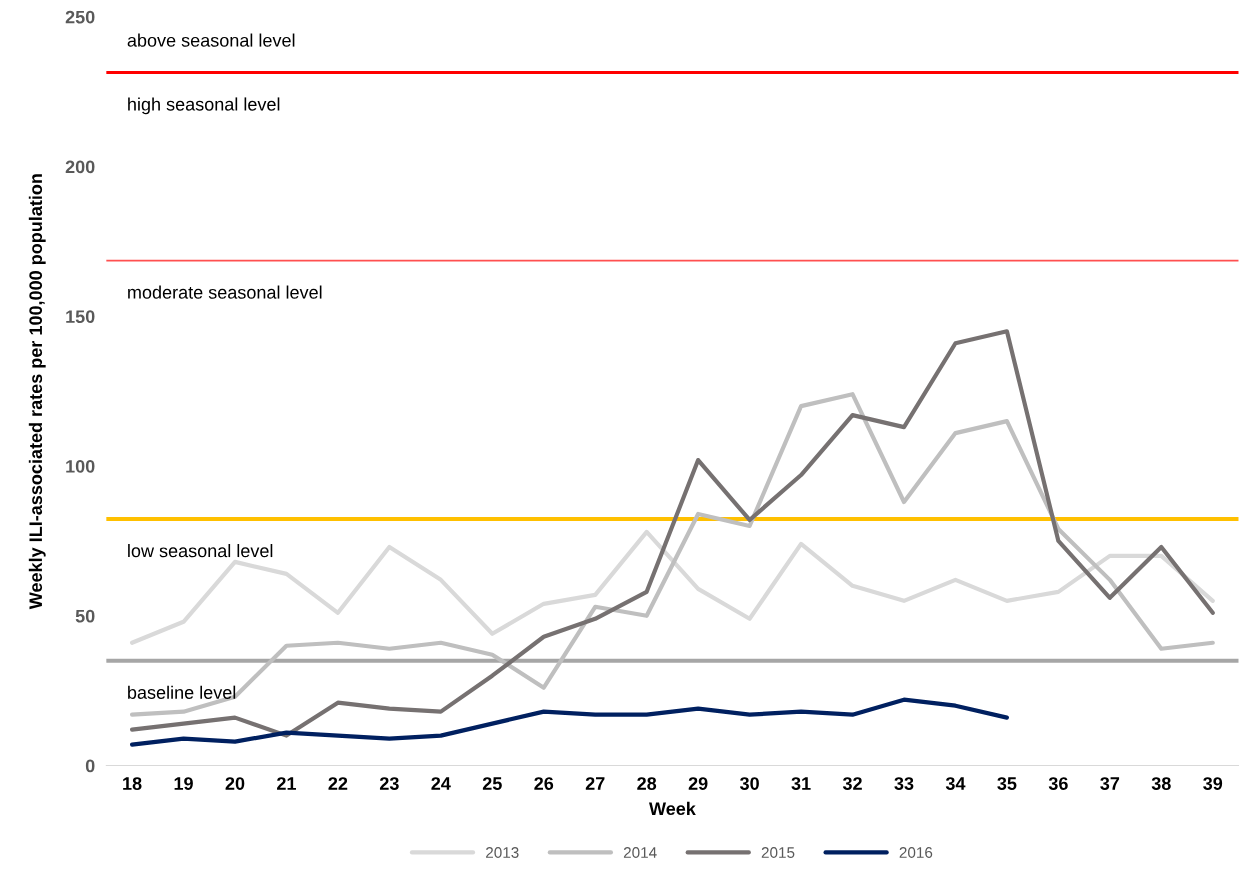 The width and height of the screenshot is (1251, 883). Describe the element at coordinates (389, 783) in the screenshot. I see `x-tick-label: 23` at that location.